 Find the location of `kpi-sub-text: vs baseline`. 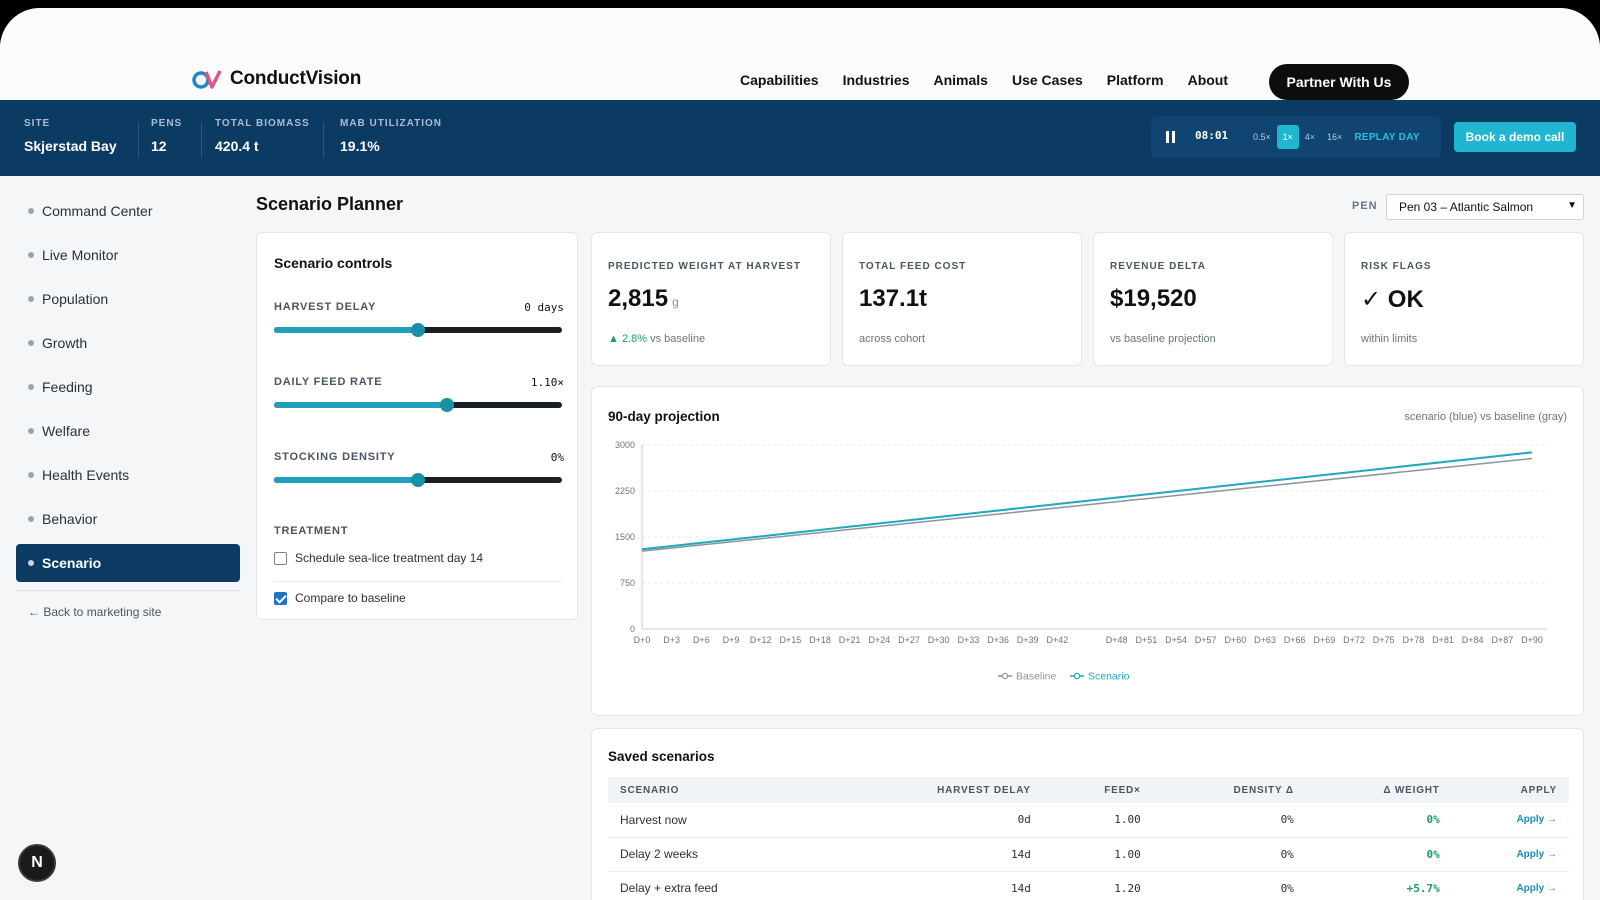

kpi-sub-text: vs baseline is located at coordinates (676, 339).